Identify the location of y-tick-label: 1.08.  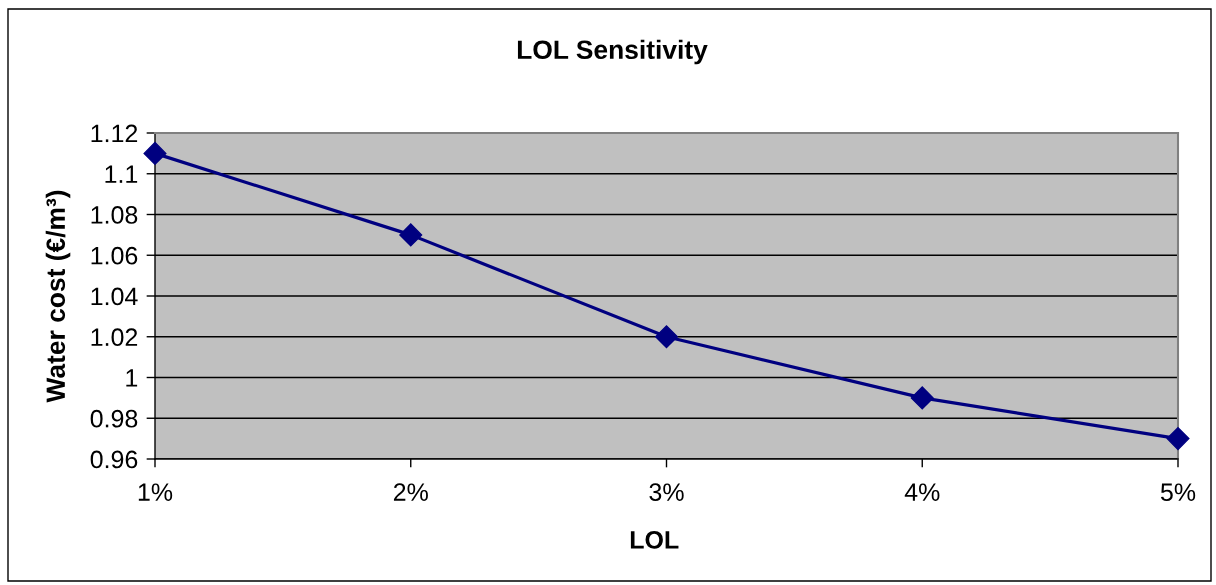
(114, 215).